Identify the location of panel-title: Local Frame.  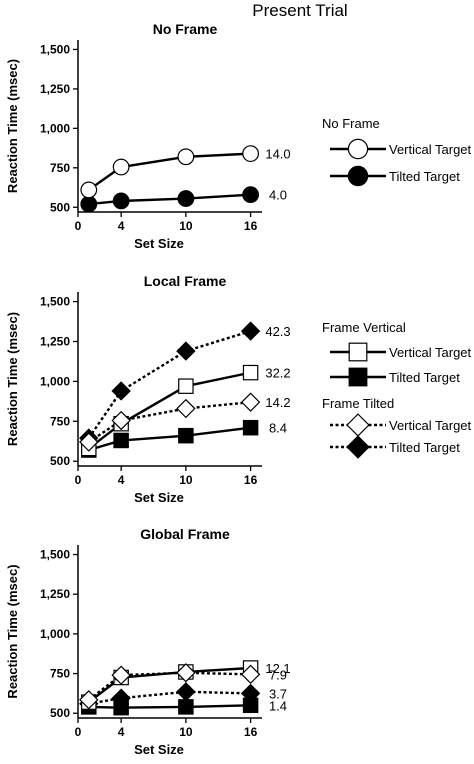
(185, 281).